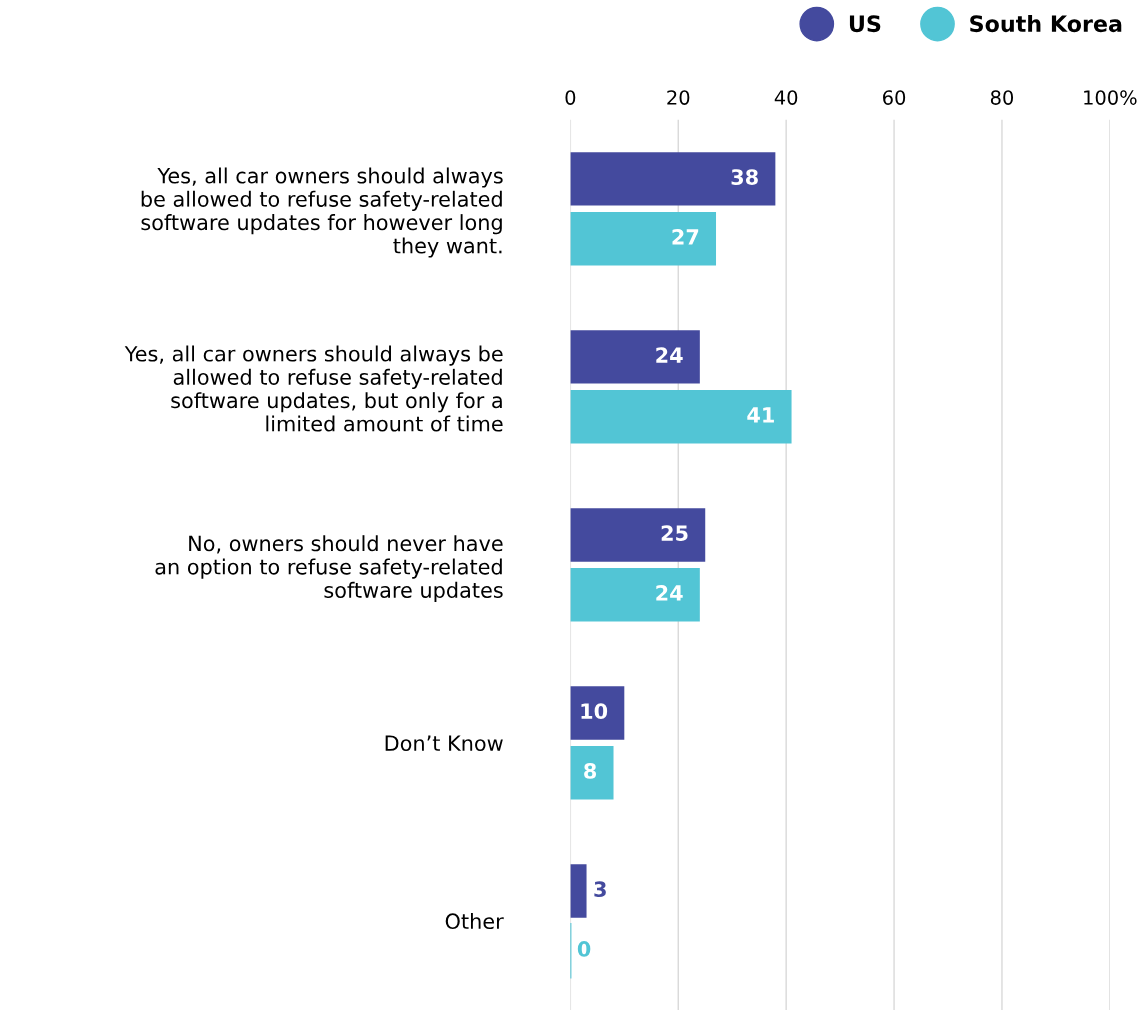 The height and width of the screenshot is (1015, 1143). Describe the element at coordinates (1110, 97) in the screenshot. I see `x-tick-label: 100%` at that location.